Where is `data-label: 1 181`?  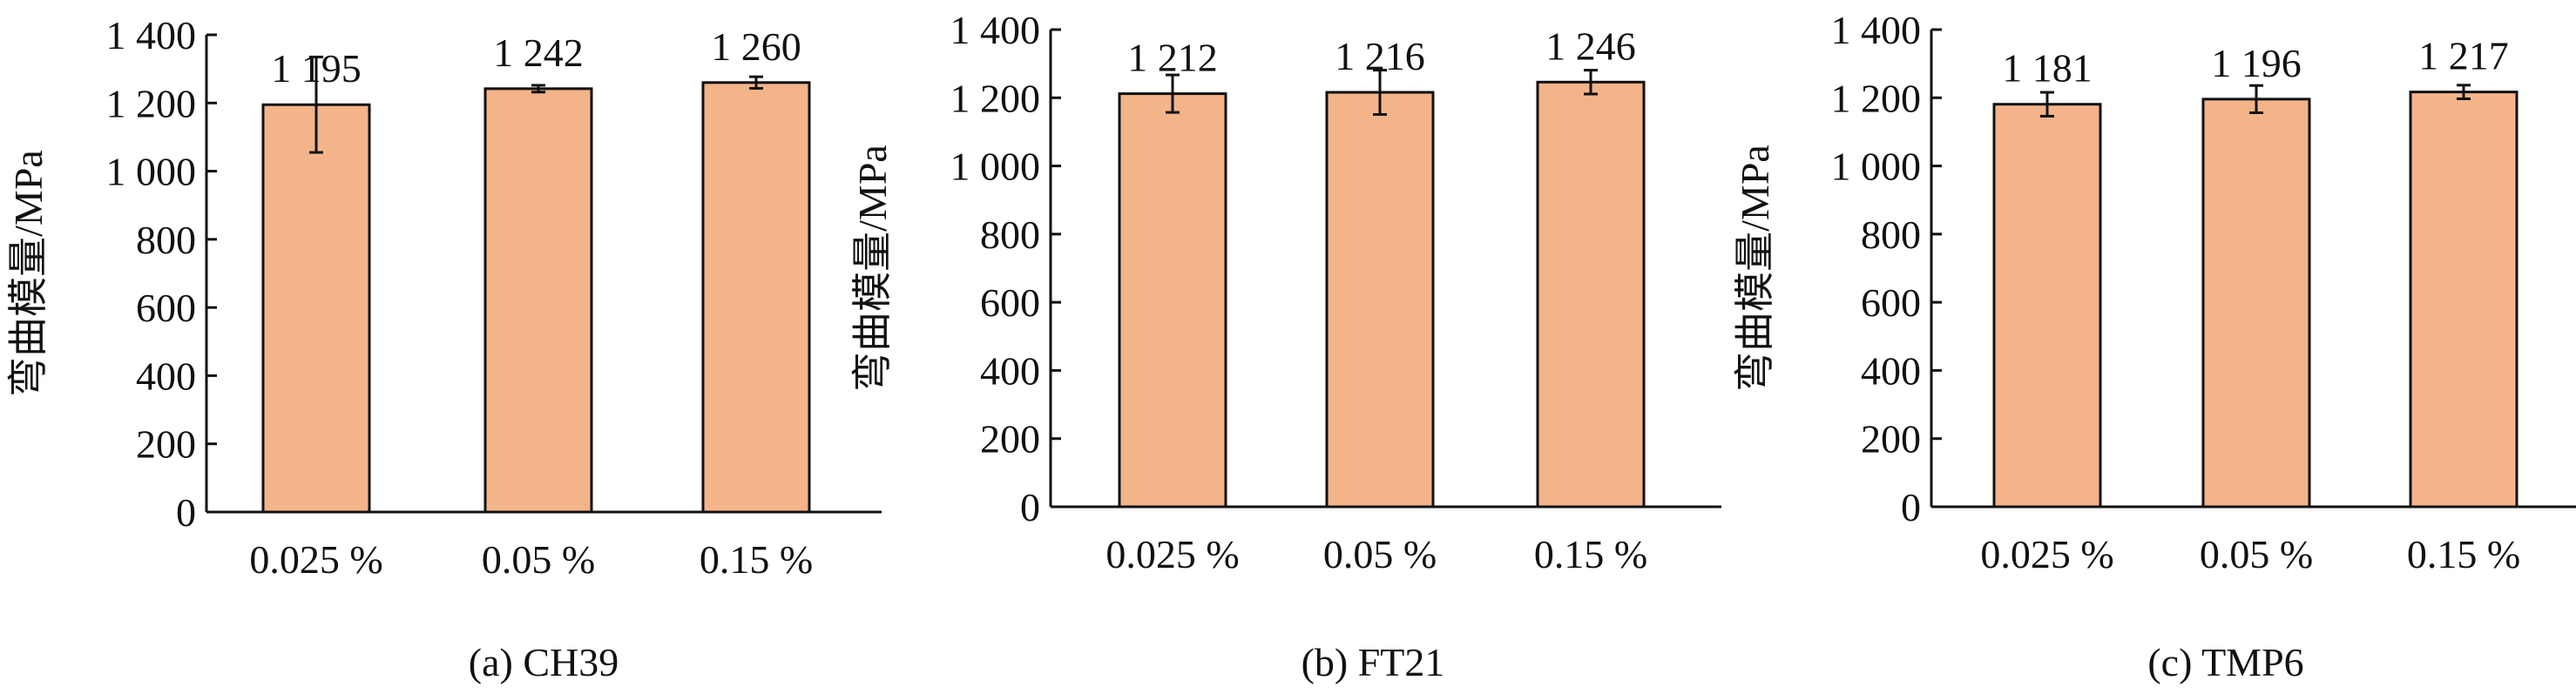 data-label: 1 181 is located at coordinates (2047, 68).